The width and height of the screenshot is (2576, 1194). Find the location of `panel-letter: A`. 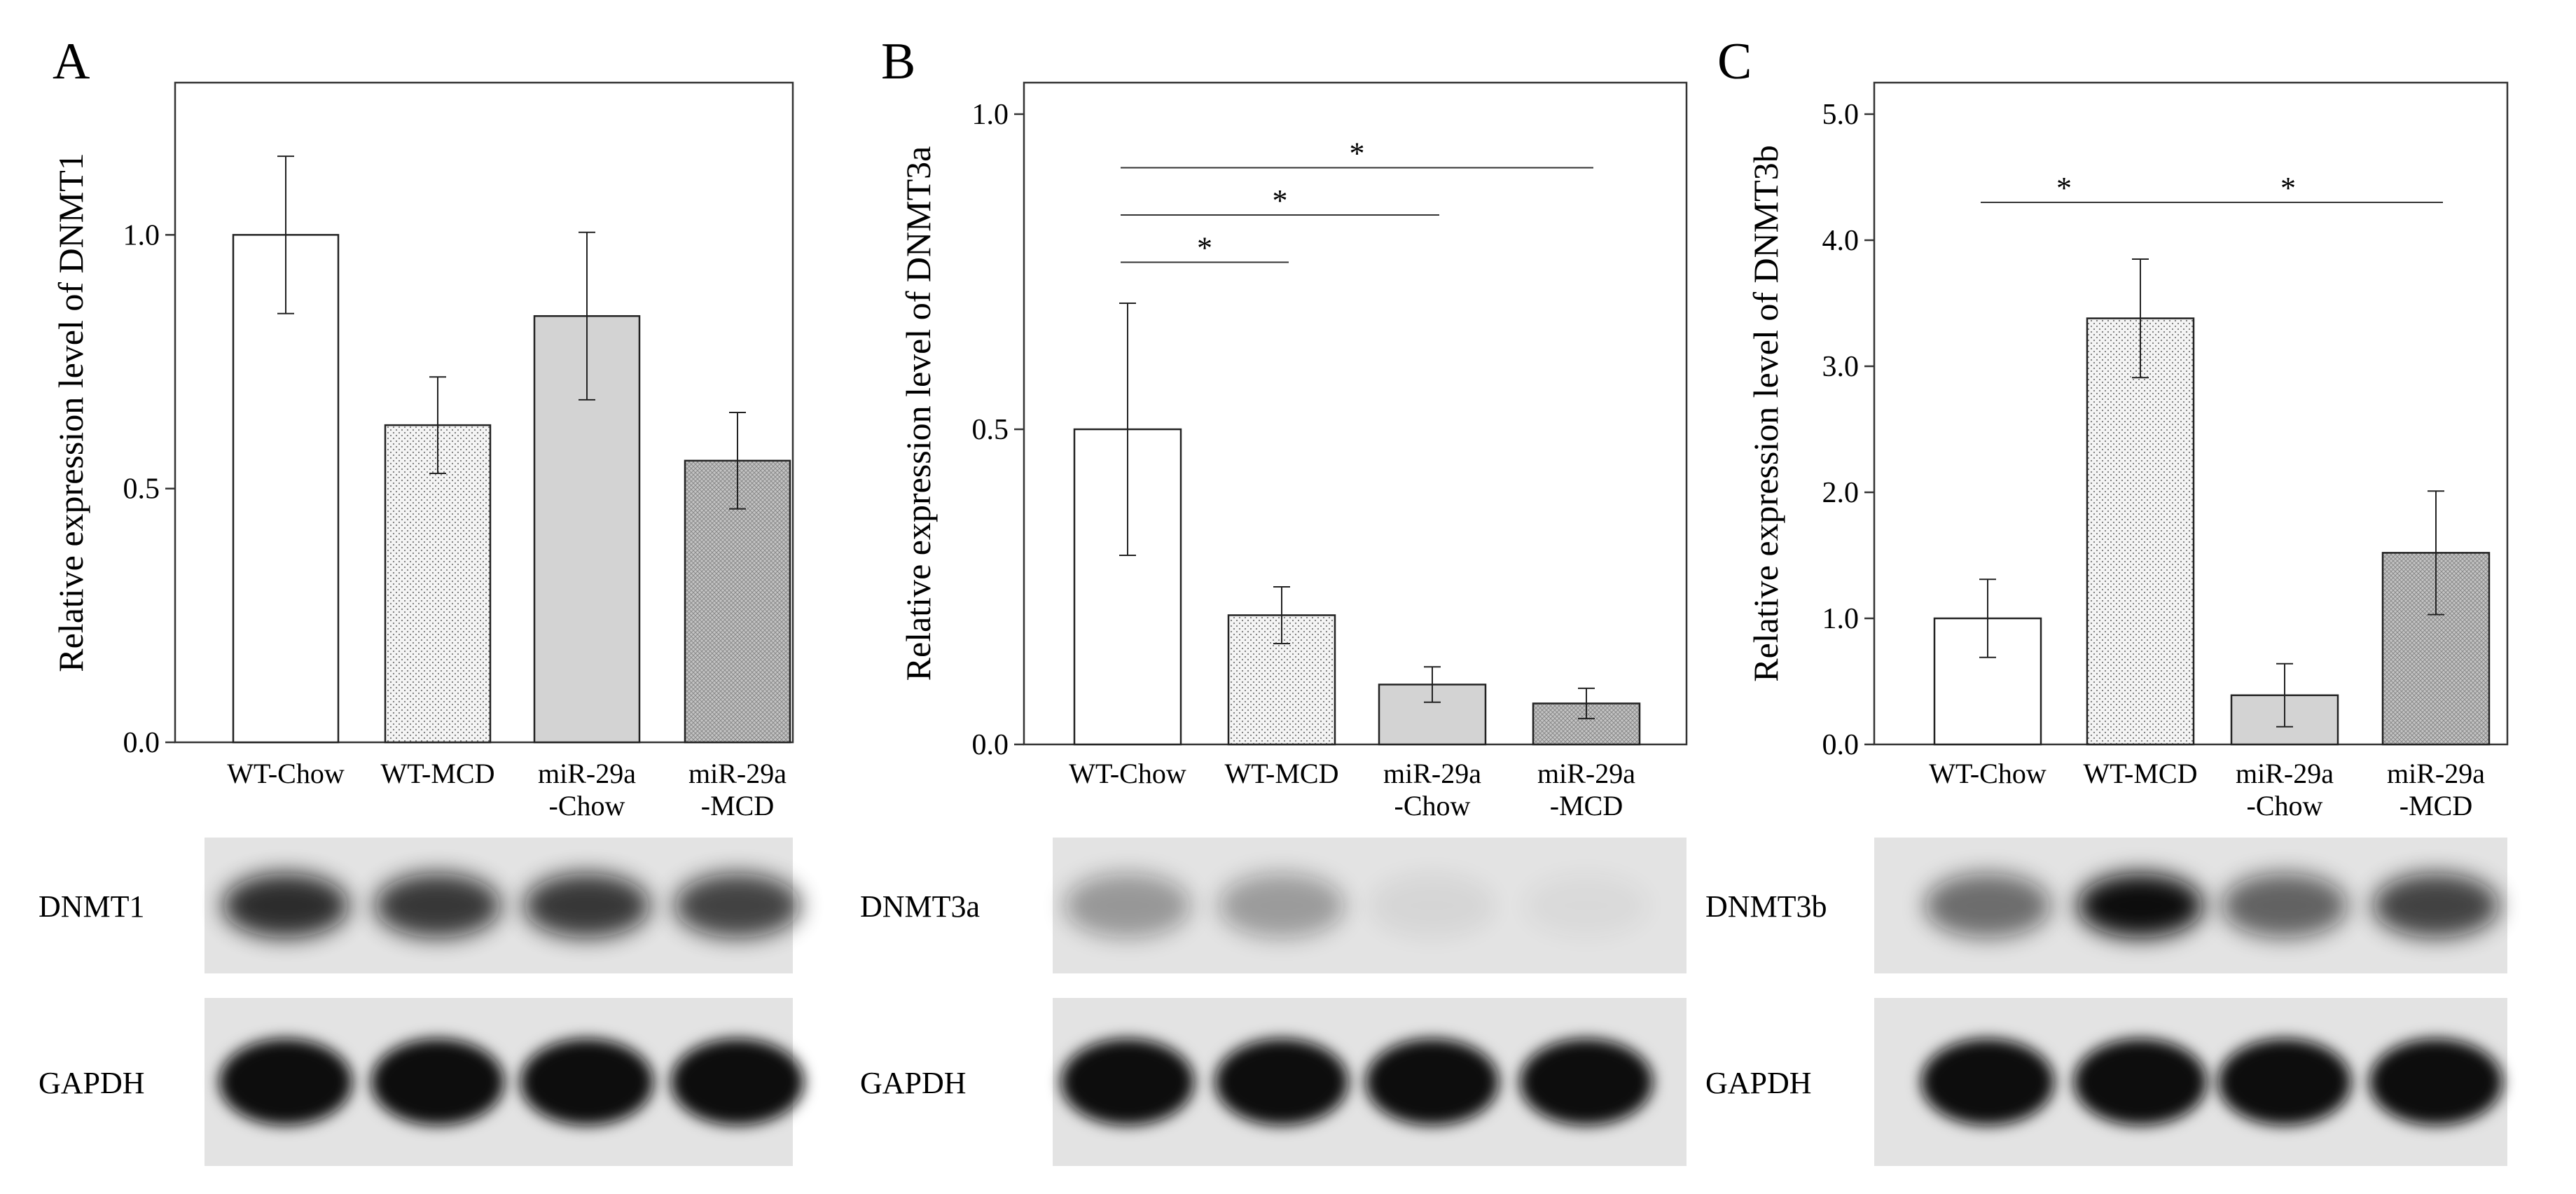

panel-letter: A is located at coordinates (71, 62).